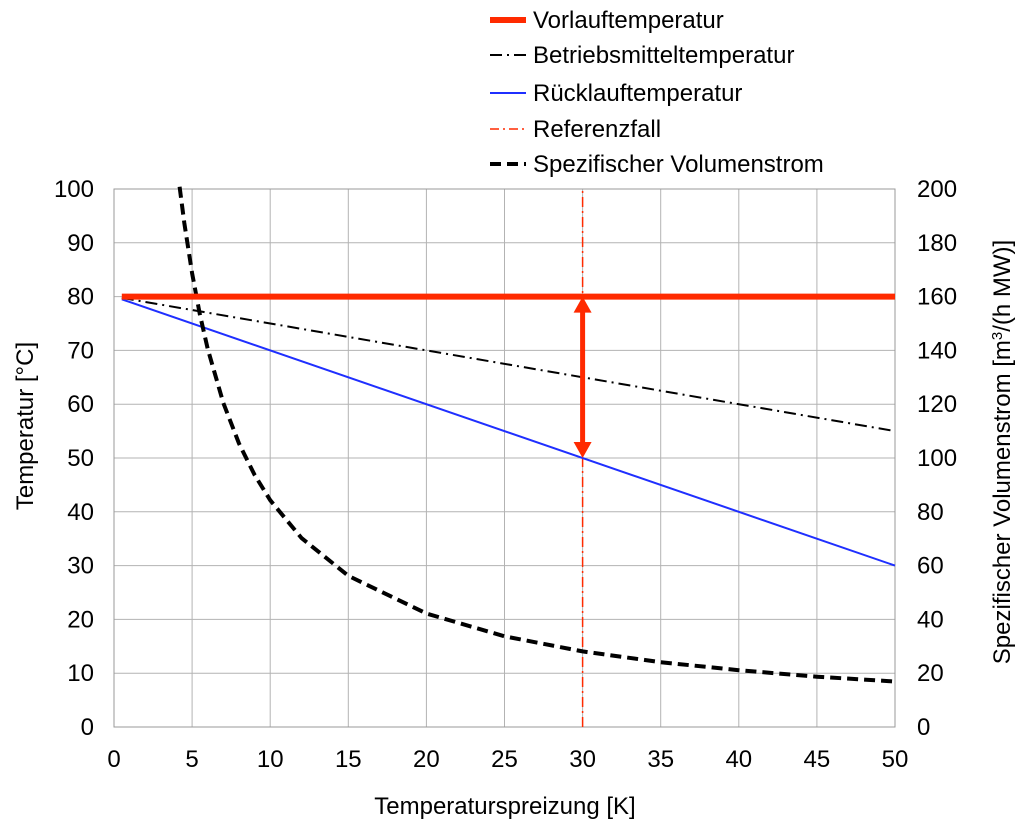  I want to click on y2-tick-label: 140, so click(937, 350).